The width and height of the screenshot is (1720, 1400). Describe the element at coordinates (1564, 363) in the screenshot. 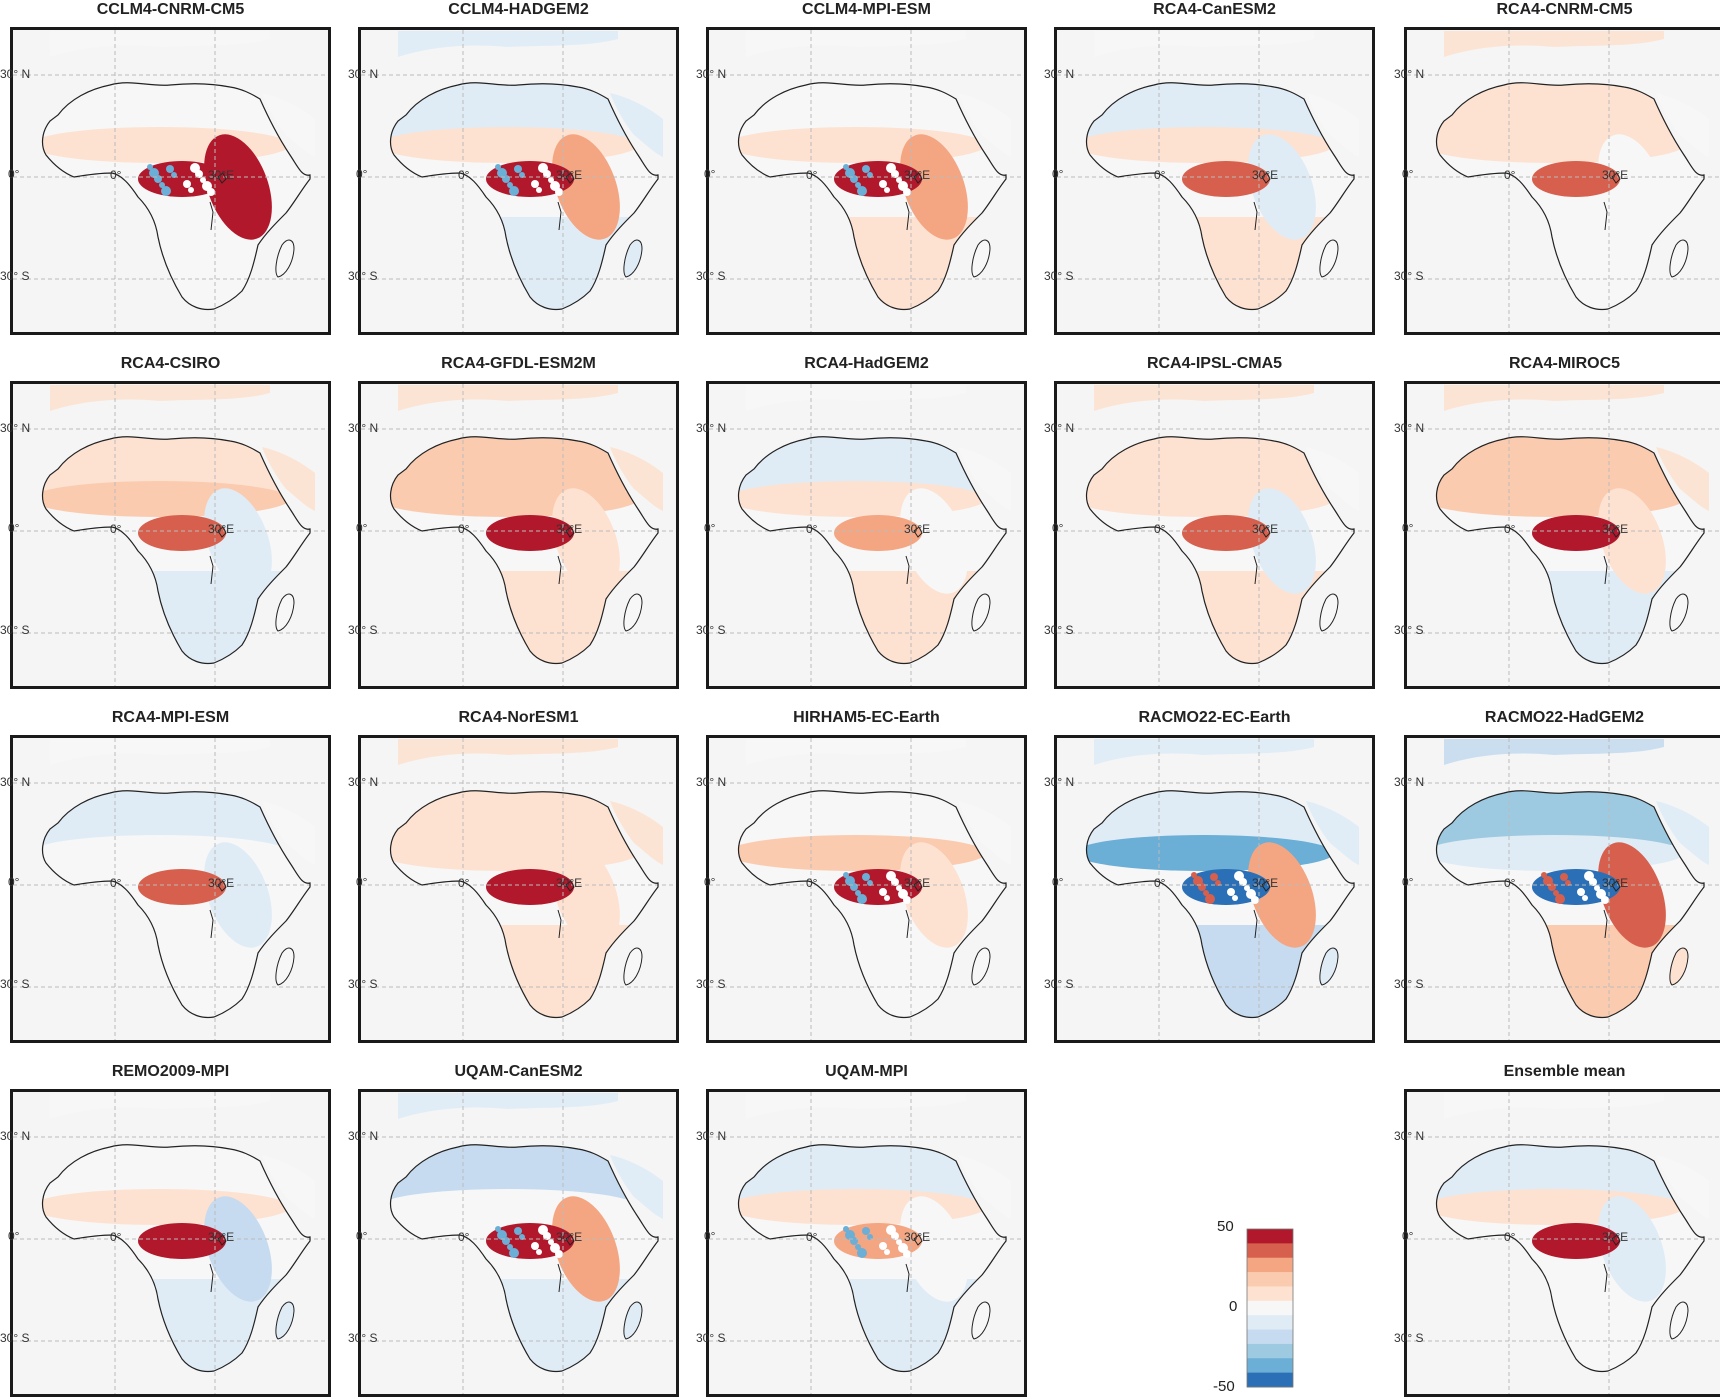

I see `panel-title: RCA4-MIROC5` at that location.